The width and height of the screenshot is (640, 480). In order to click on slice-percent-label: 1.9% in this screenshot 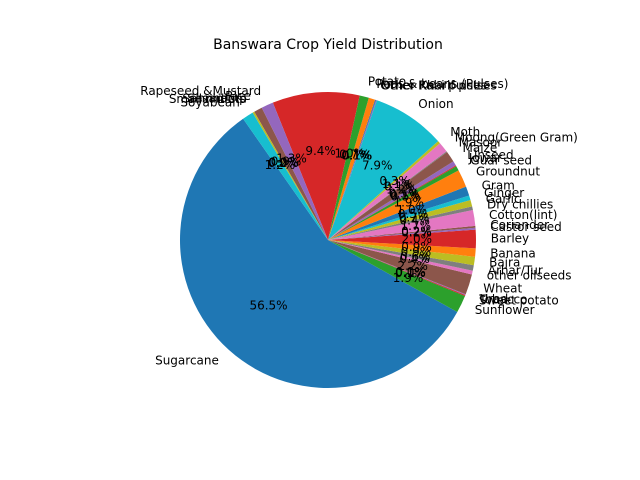, I will do `click(408, 203)`.